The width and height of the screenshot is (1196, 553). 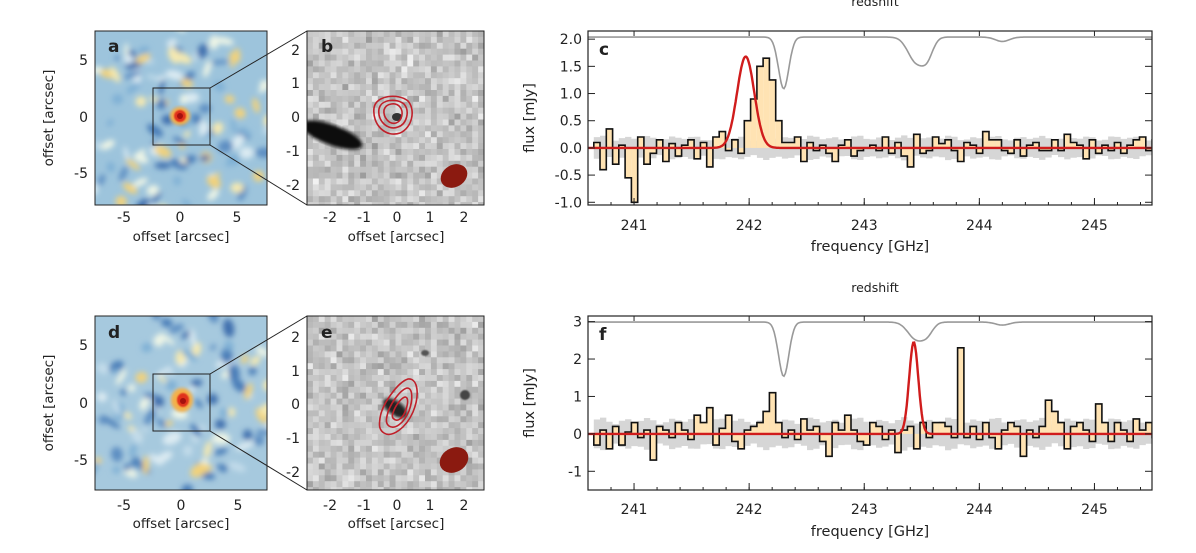 I want to click on panel-letter: c, so click(x=604, y=50).